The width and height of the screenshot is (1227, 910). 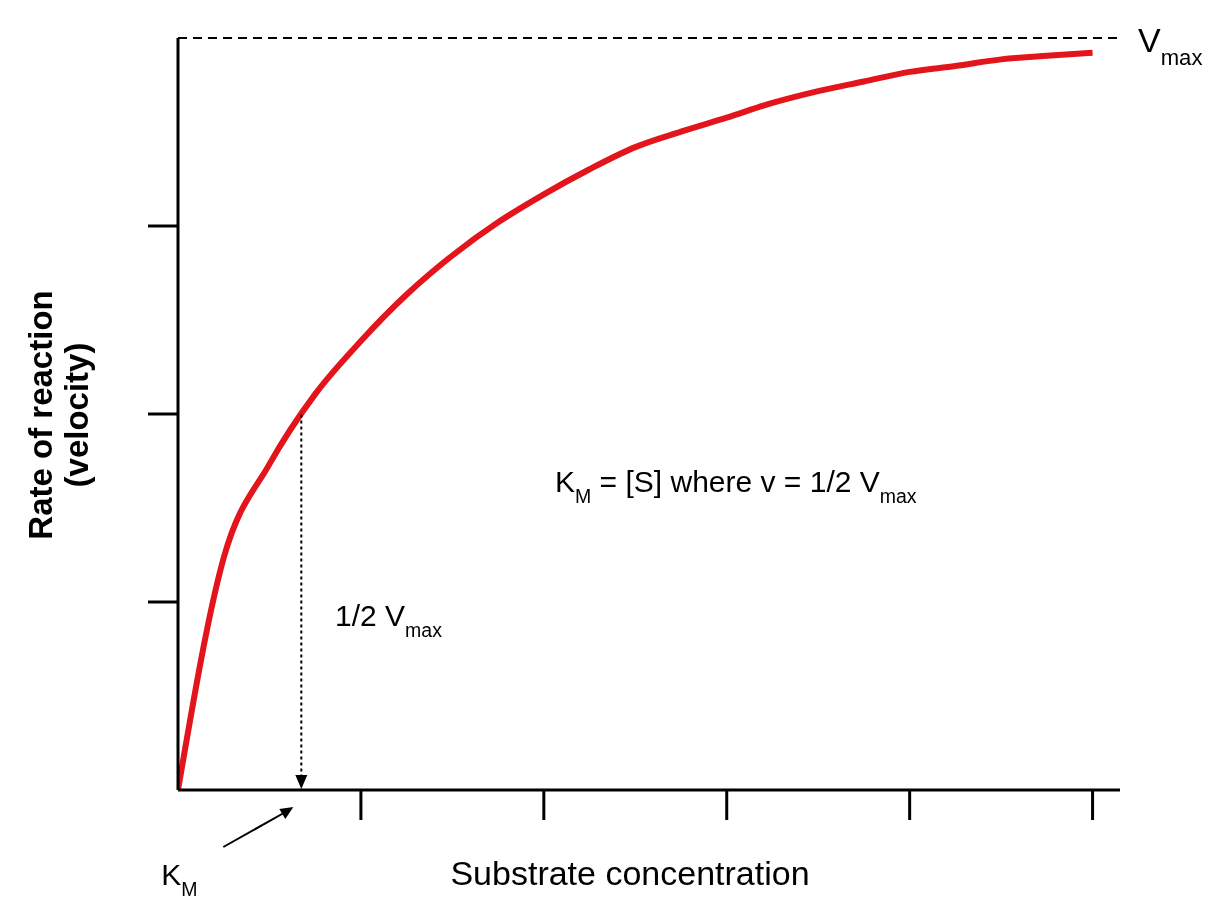 What do you see at coordinates (179, 879) in the screenshot?
I see `text: K$_{M}$` at bounding box center [179, 879].